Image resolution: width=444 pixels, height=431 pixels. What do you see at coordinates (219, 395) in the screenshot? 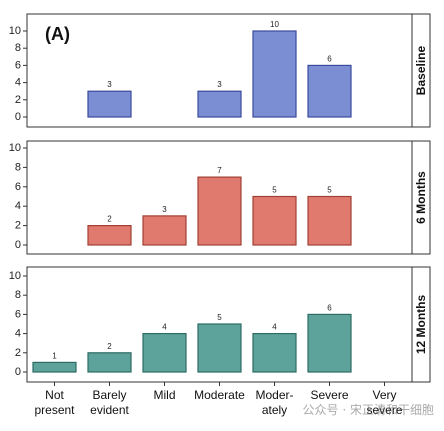
I see `x-tick-label: Moderate` at bounding box center [219, 395].